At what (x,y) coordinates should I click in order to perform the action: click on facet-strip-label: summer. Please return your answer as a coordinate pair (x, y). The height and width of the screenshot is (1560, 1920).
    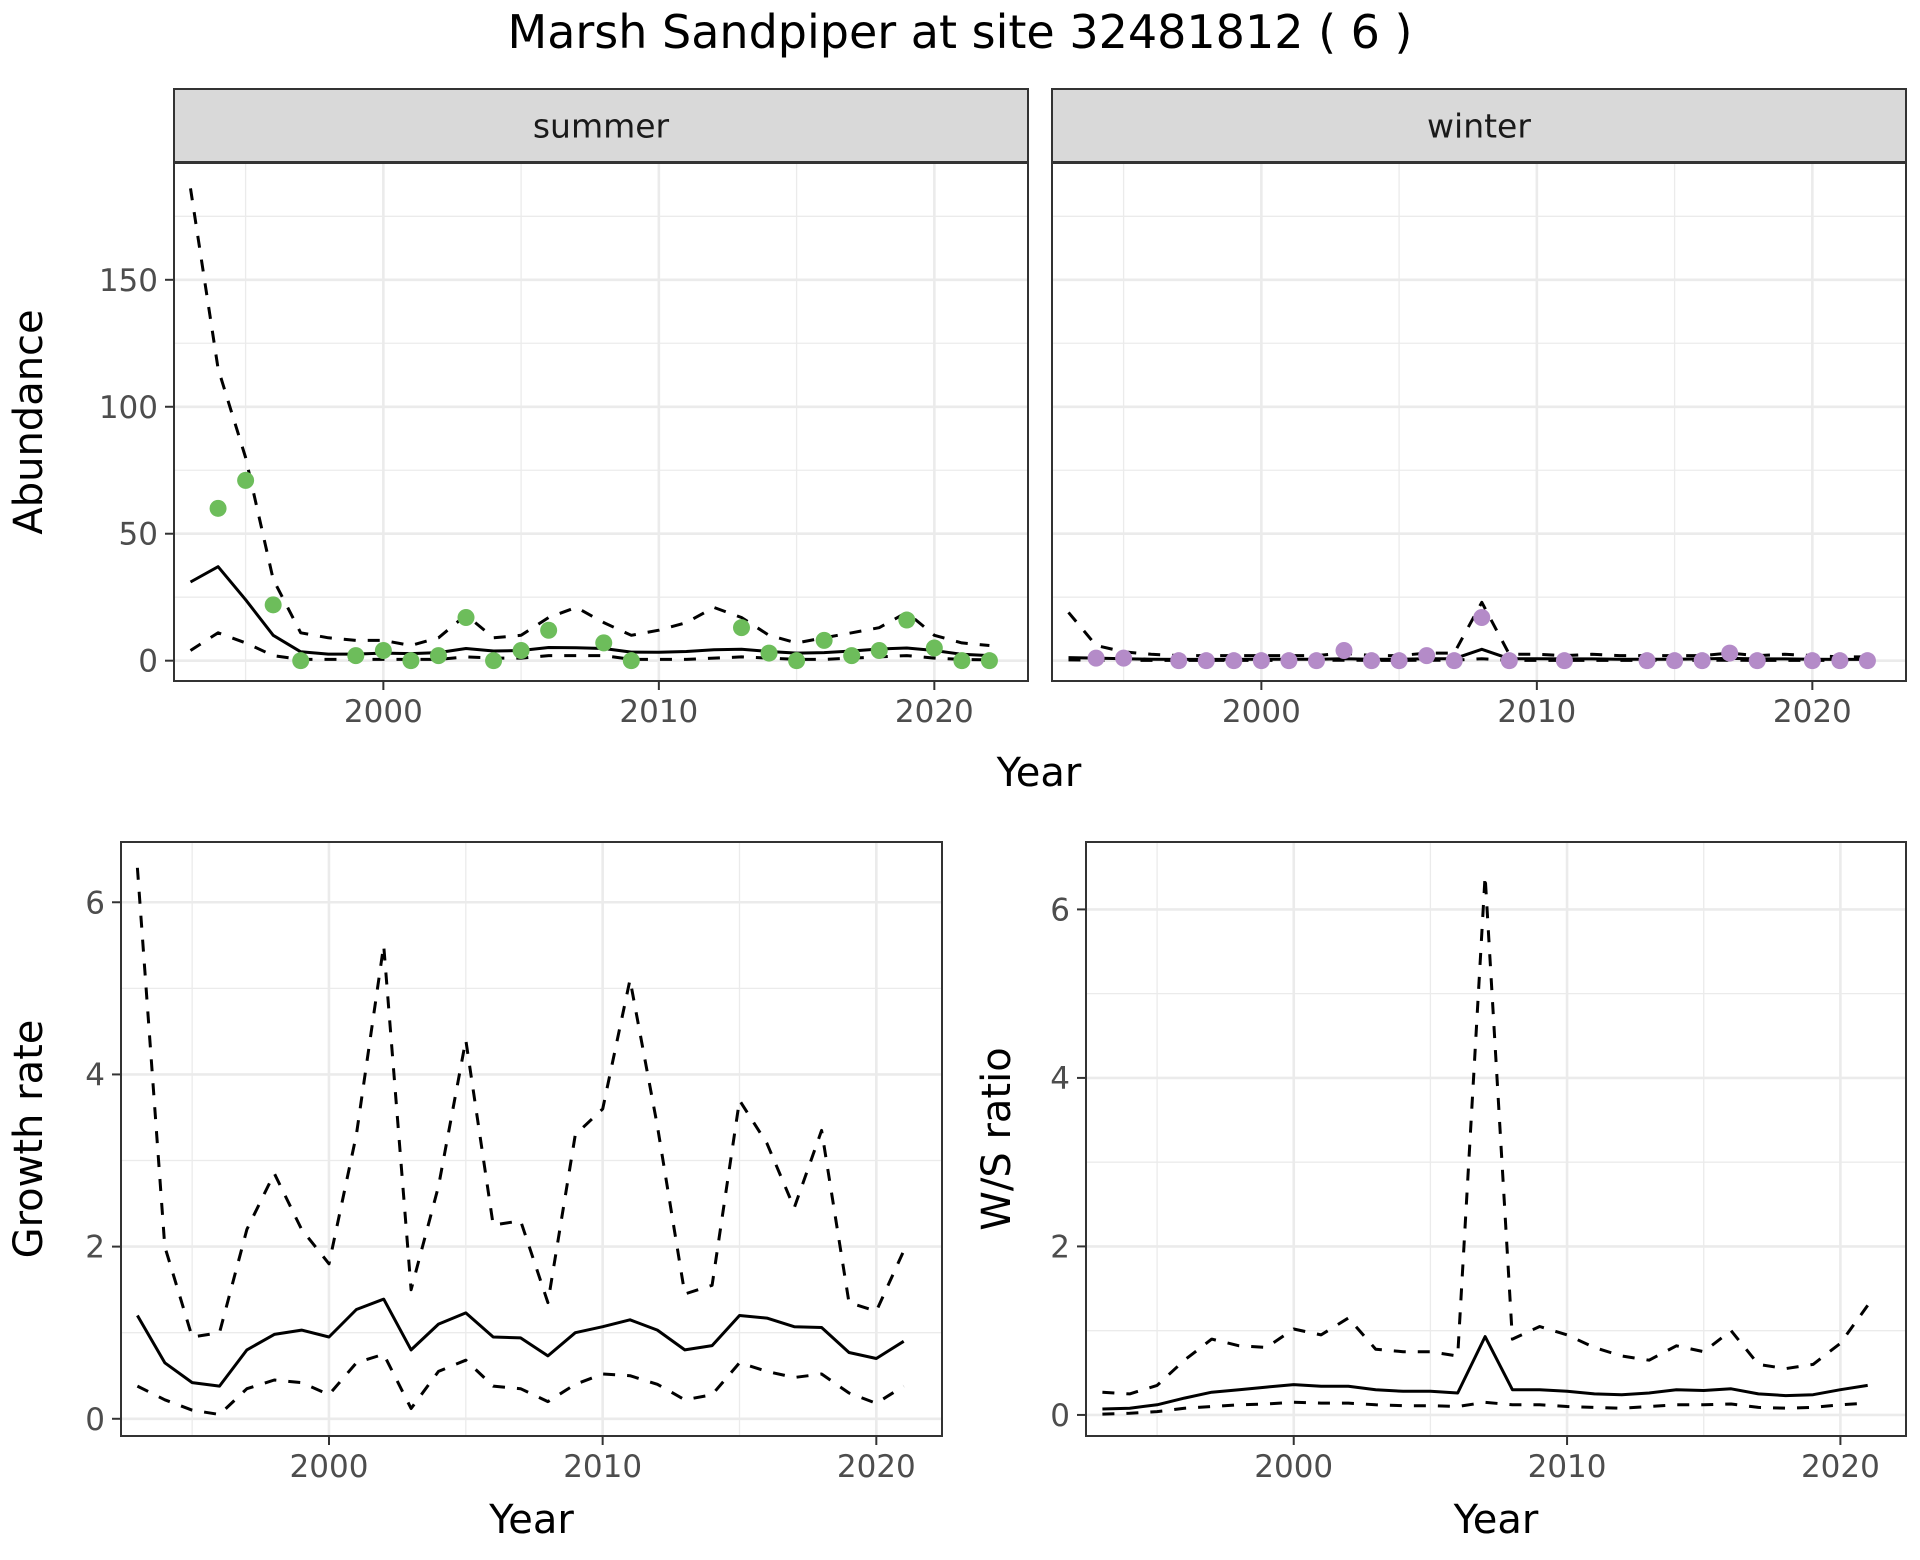
    Looking at the image, I should click on (601, 126).